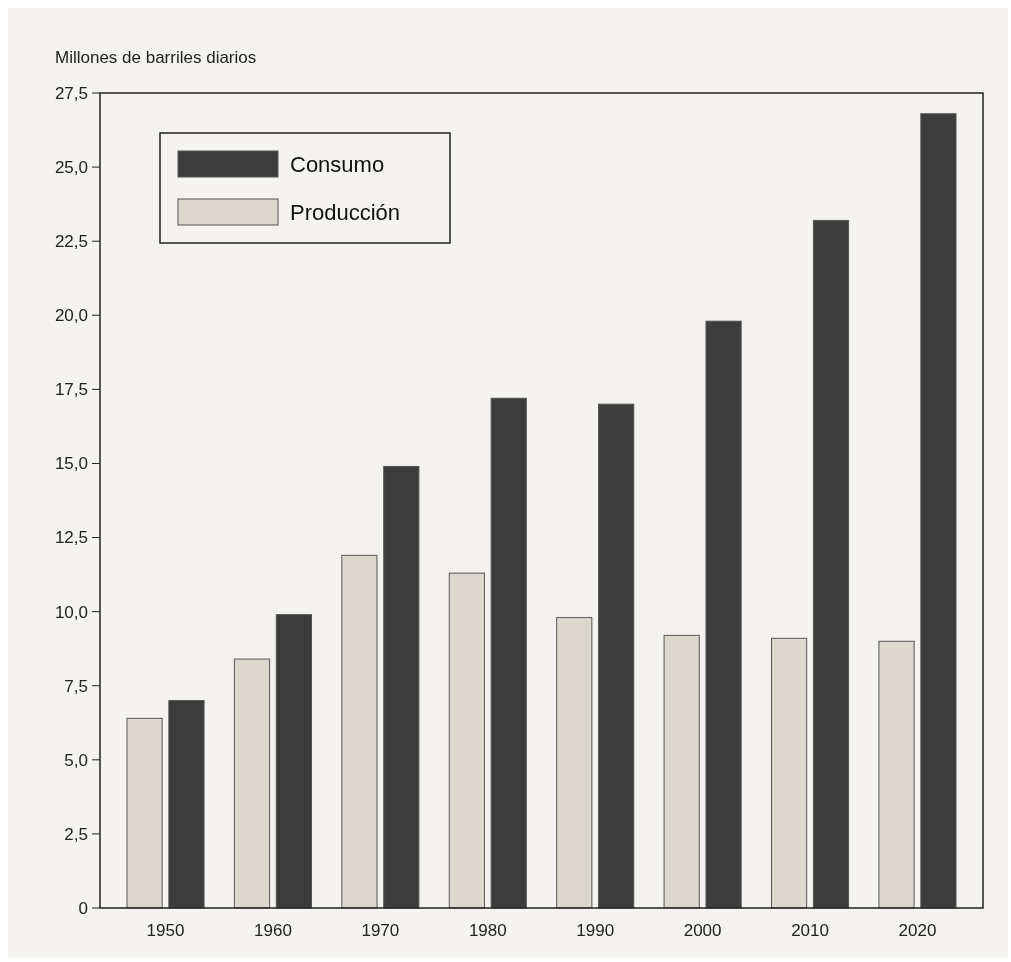  I want to click on y-tick-label: 20,0, so click(71, 316).